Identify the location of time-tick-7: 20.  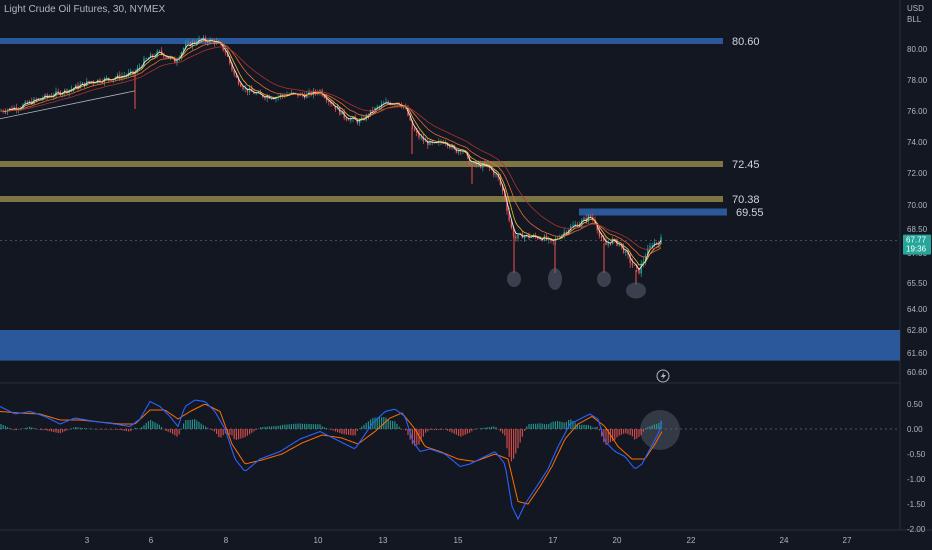
(617, 540).